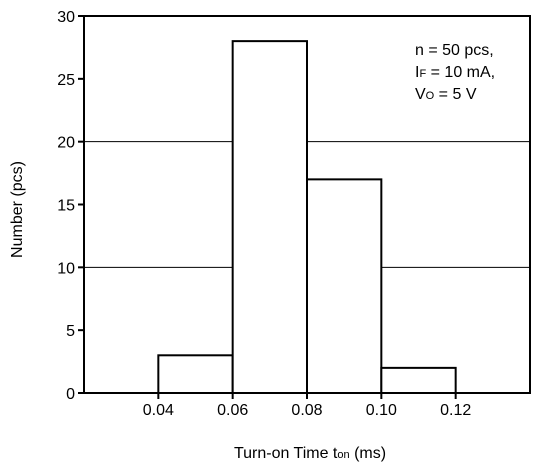  Describe the element at coordinates (66, 206) in the screenshot. I see `y-tick-label-3: 15` at that location.